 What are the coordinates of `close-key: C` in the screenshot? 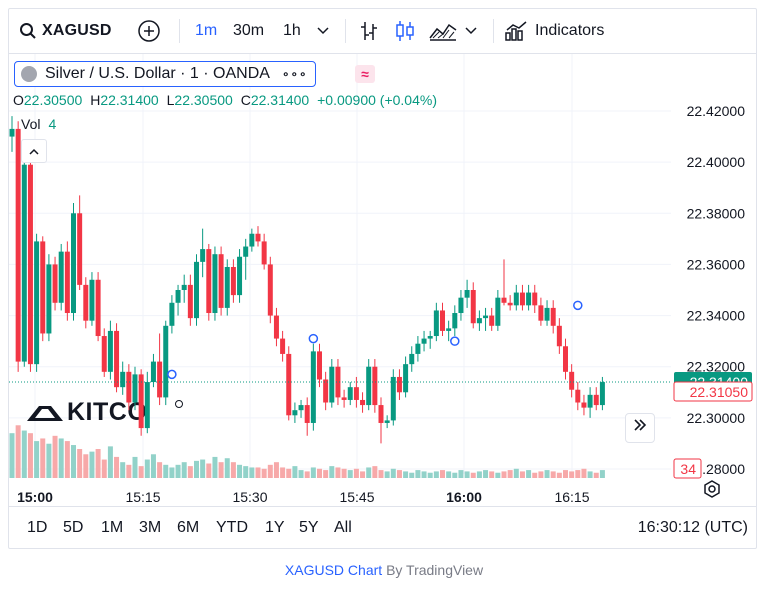 It's located at (245, 100).